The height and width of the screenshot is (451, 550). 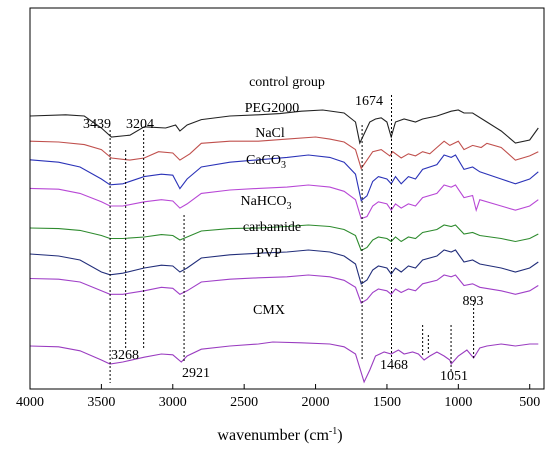 What do you see at coordinates (284, 178) in the screenshot?
I see `spectrum-nacl` at bounding box center [284, 178].